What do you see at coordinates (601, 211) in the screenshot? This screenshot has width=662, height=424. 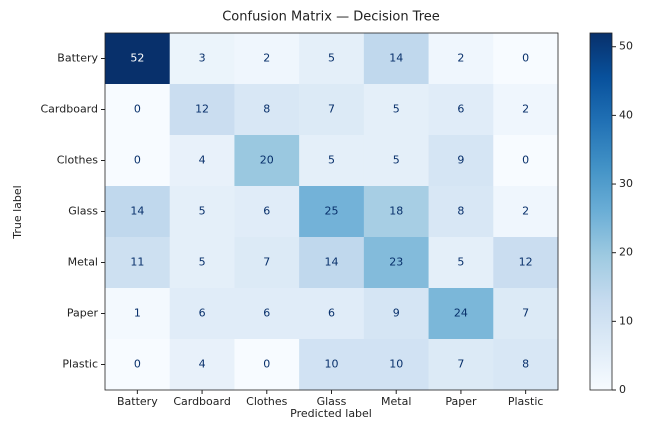 I see `colorbar` at bounding box center [601, 211].